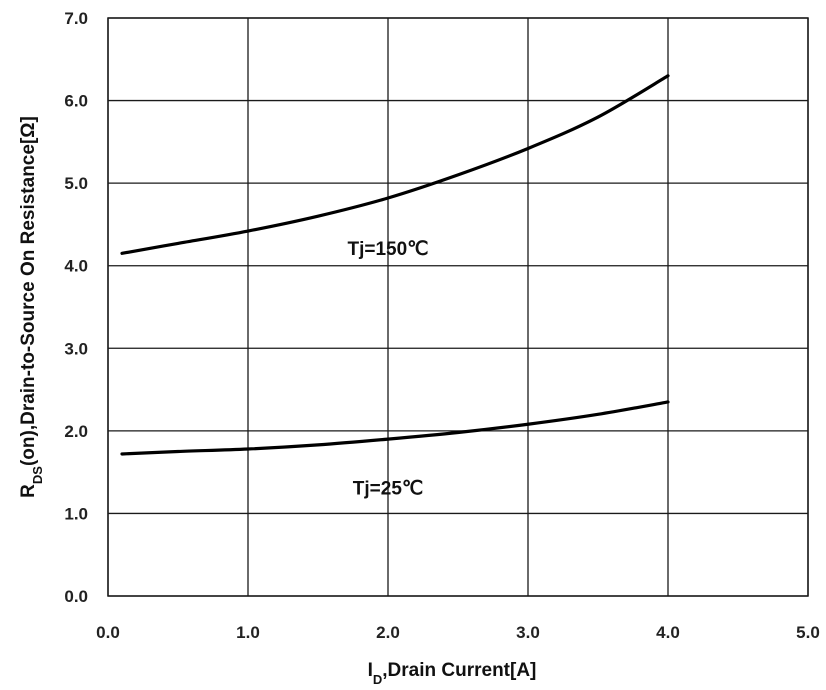  Describe the element at coordinates (76, 101) in the screenshot. I see `y-tick-label: 6.0` at that location.